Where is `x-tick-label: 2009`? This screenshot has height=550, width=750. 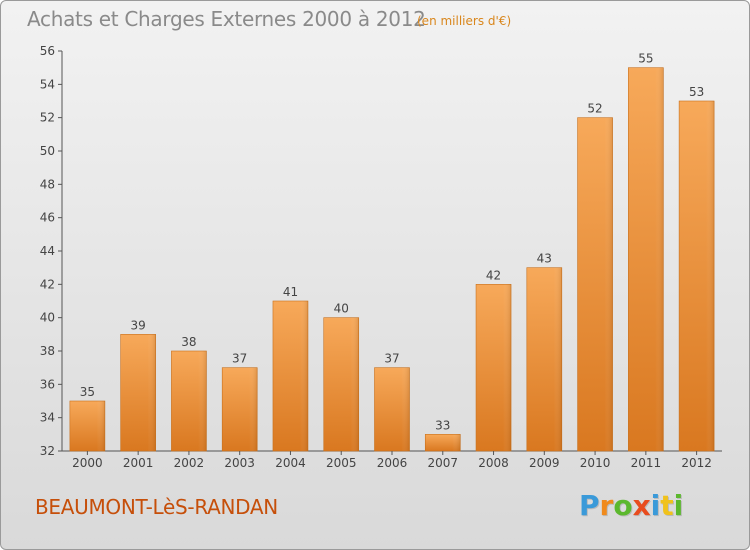 x-tick-label: 2009 is located at coordinates (544, 463).